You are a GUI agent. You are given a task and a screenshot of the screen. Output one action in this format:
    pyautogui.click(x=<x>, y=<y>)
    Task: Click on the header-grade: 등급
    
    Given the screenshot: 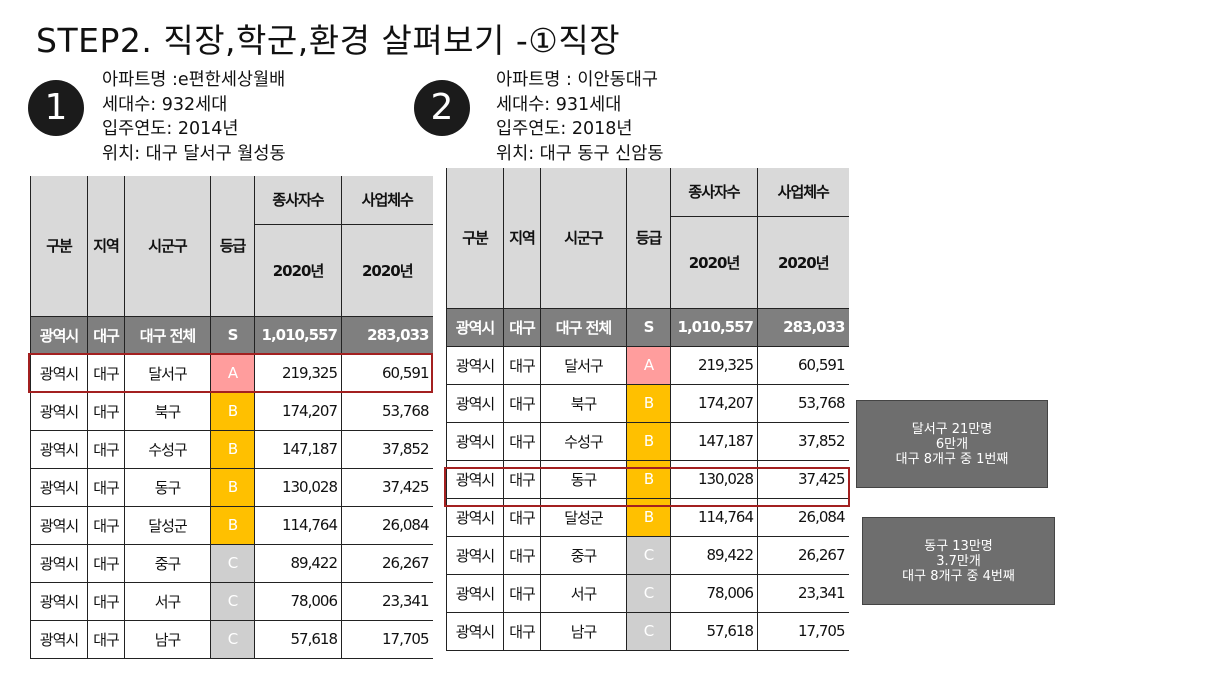 What is the action you would take?
    pyautogui.click(x=648, y=238)
    